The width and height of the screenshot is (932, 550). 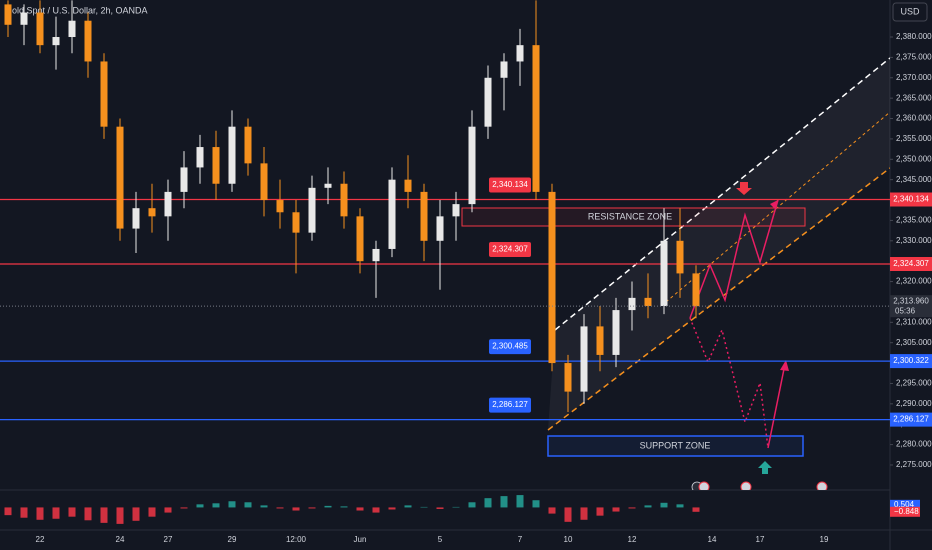 I want to click on support-label: SUPPORT ZONE, so click(x=675, y=445).